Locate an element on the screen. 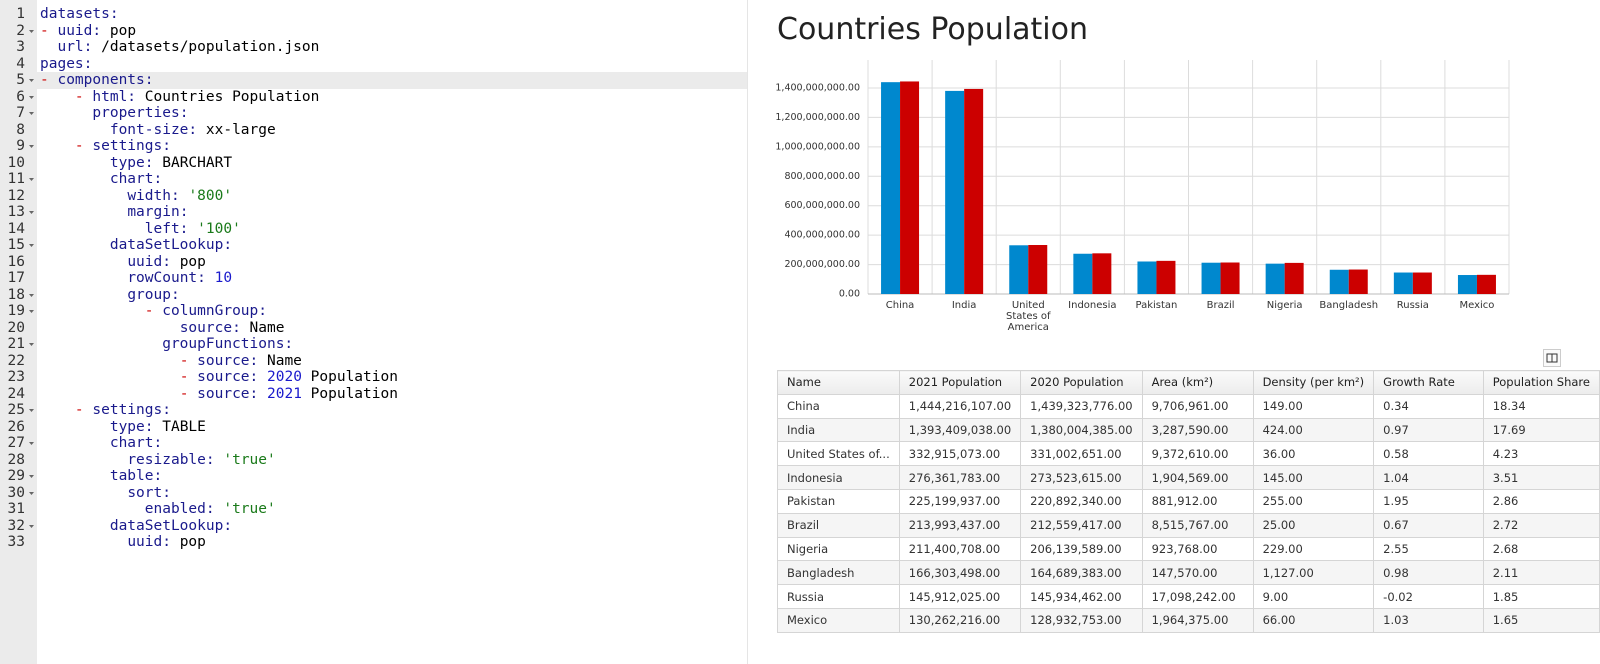 The height and width of the screenshot is (664, 1600). table-cell: 145,912,025.00 is located at coordinates (960, 596).